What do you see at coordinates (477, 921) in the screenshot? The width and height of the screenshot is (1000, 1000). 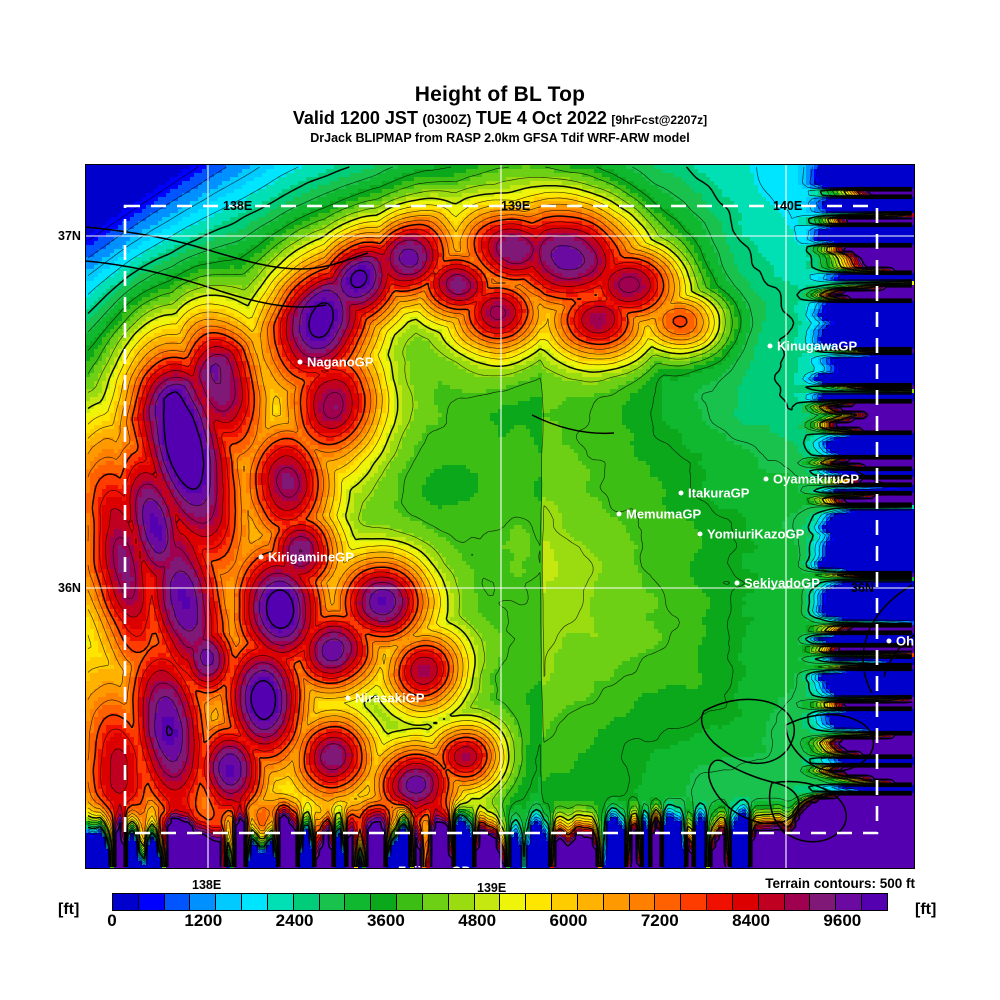 I see `colorbar-tick-label: 4800` at bounding box center [477, 921].